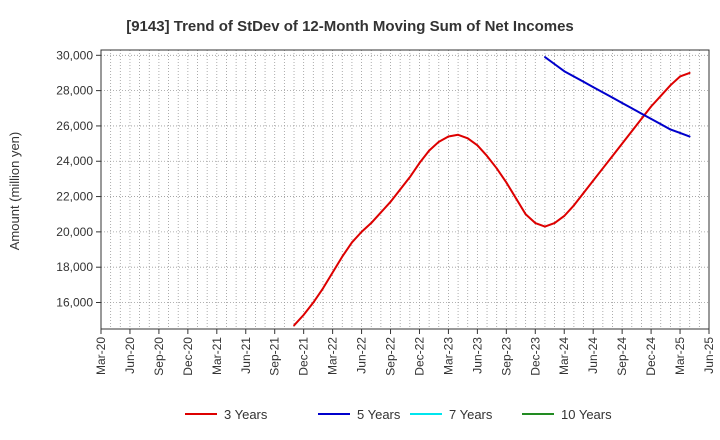  What do you see at coordinates (74, 91) in the screenshot?
I see `y-tick-label: 28,000` at bounding box center [74, 91].